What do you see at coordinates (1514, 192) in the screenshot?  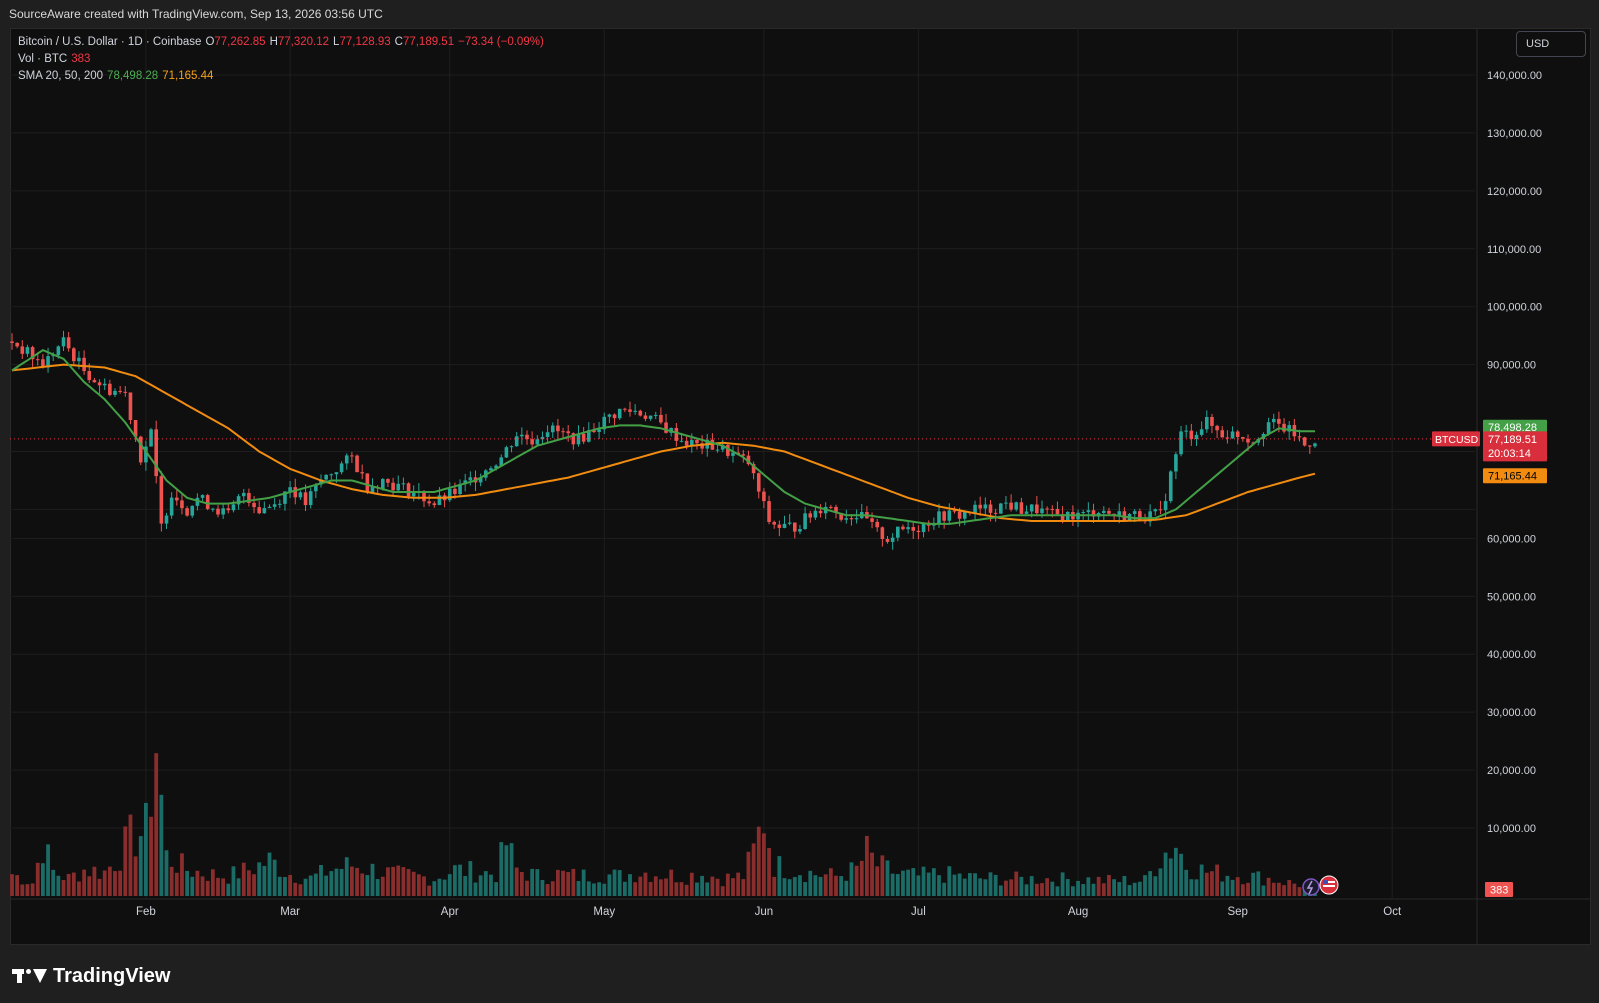 I see `price-axis-label: 120,000.00` at bounding box center [1514, 192].